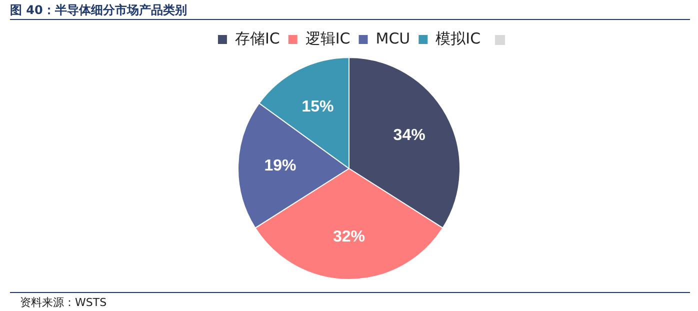 The height and width of the screenshot is (311, 698). Describe the element at coordinates (458, 38) in the screenshot. I see `legend-label: 模拟IC` at that location.